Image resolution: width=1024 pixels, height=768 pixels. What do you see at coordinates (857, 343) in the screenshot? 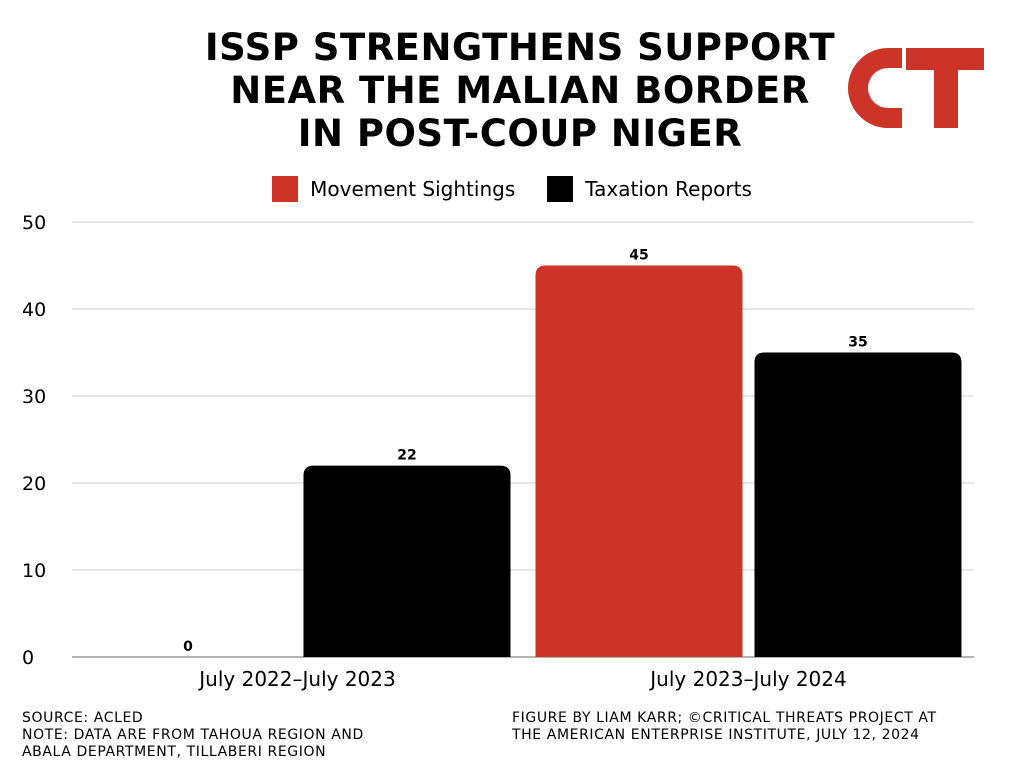
I see `data-label-taxation-reports-2: 35` at bounding box center [857, 343].